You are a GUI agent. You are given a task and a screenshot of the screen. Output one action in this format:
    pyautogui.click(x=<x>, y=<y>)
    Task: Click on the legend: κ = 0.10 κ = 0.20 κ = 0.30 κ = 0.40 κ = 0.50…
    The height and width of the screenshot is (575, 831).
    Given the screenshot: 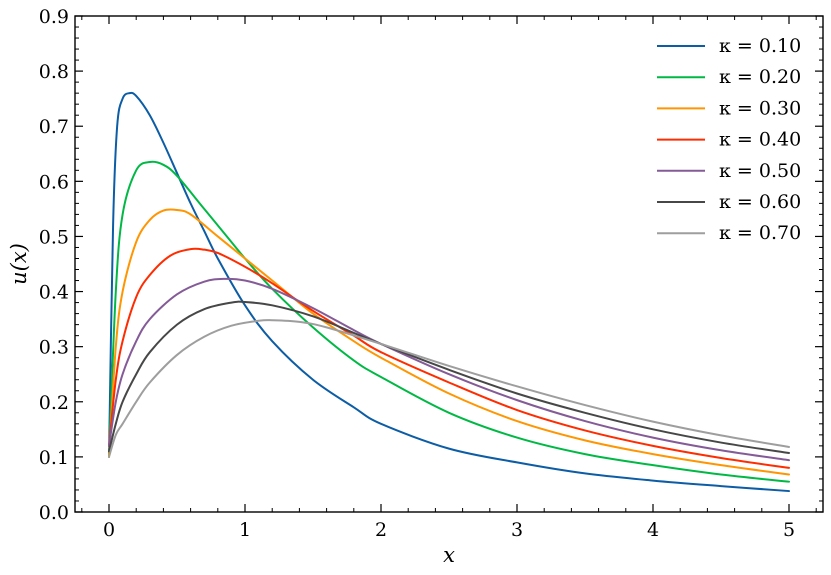 What is the action you would take?
    pyautogui.click(x=729, y=139)
    